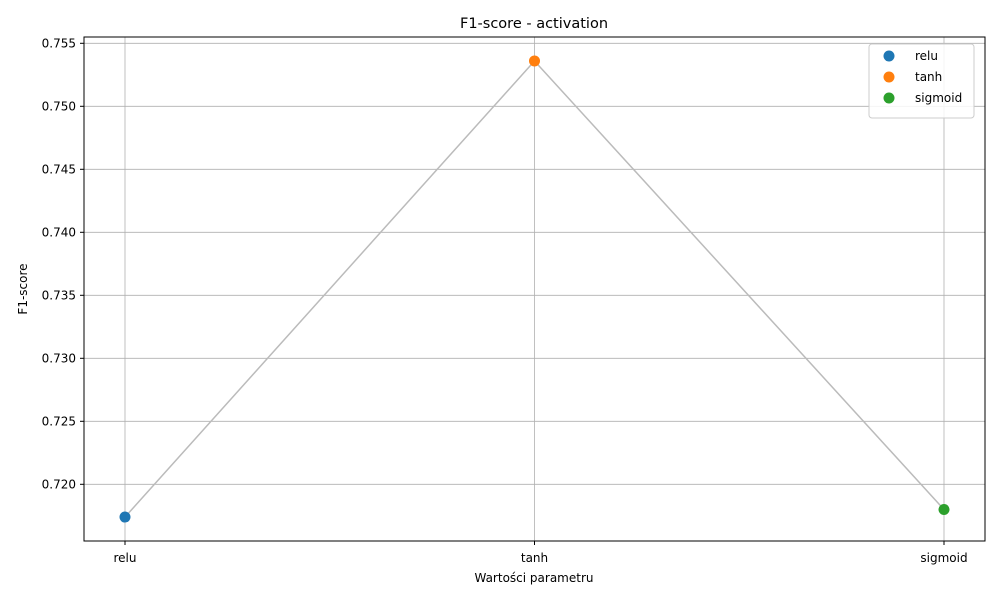  I want to click on y-tick-label: 0.730, so click(59, 358).